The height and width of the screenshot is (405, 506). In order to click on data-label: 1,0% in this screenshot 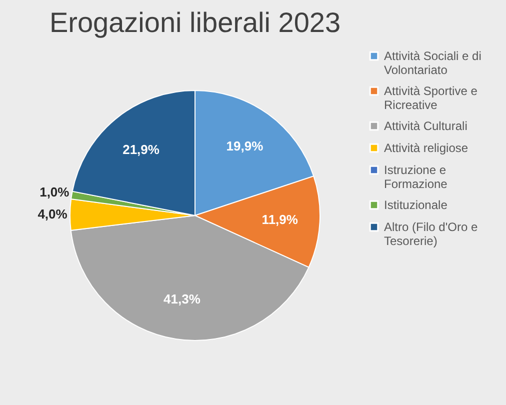, I will do `click(55, 192)`.